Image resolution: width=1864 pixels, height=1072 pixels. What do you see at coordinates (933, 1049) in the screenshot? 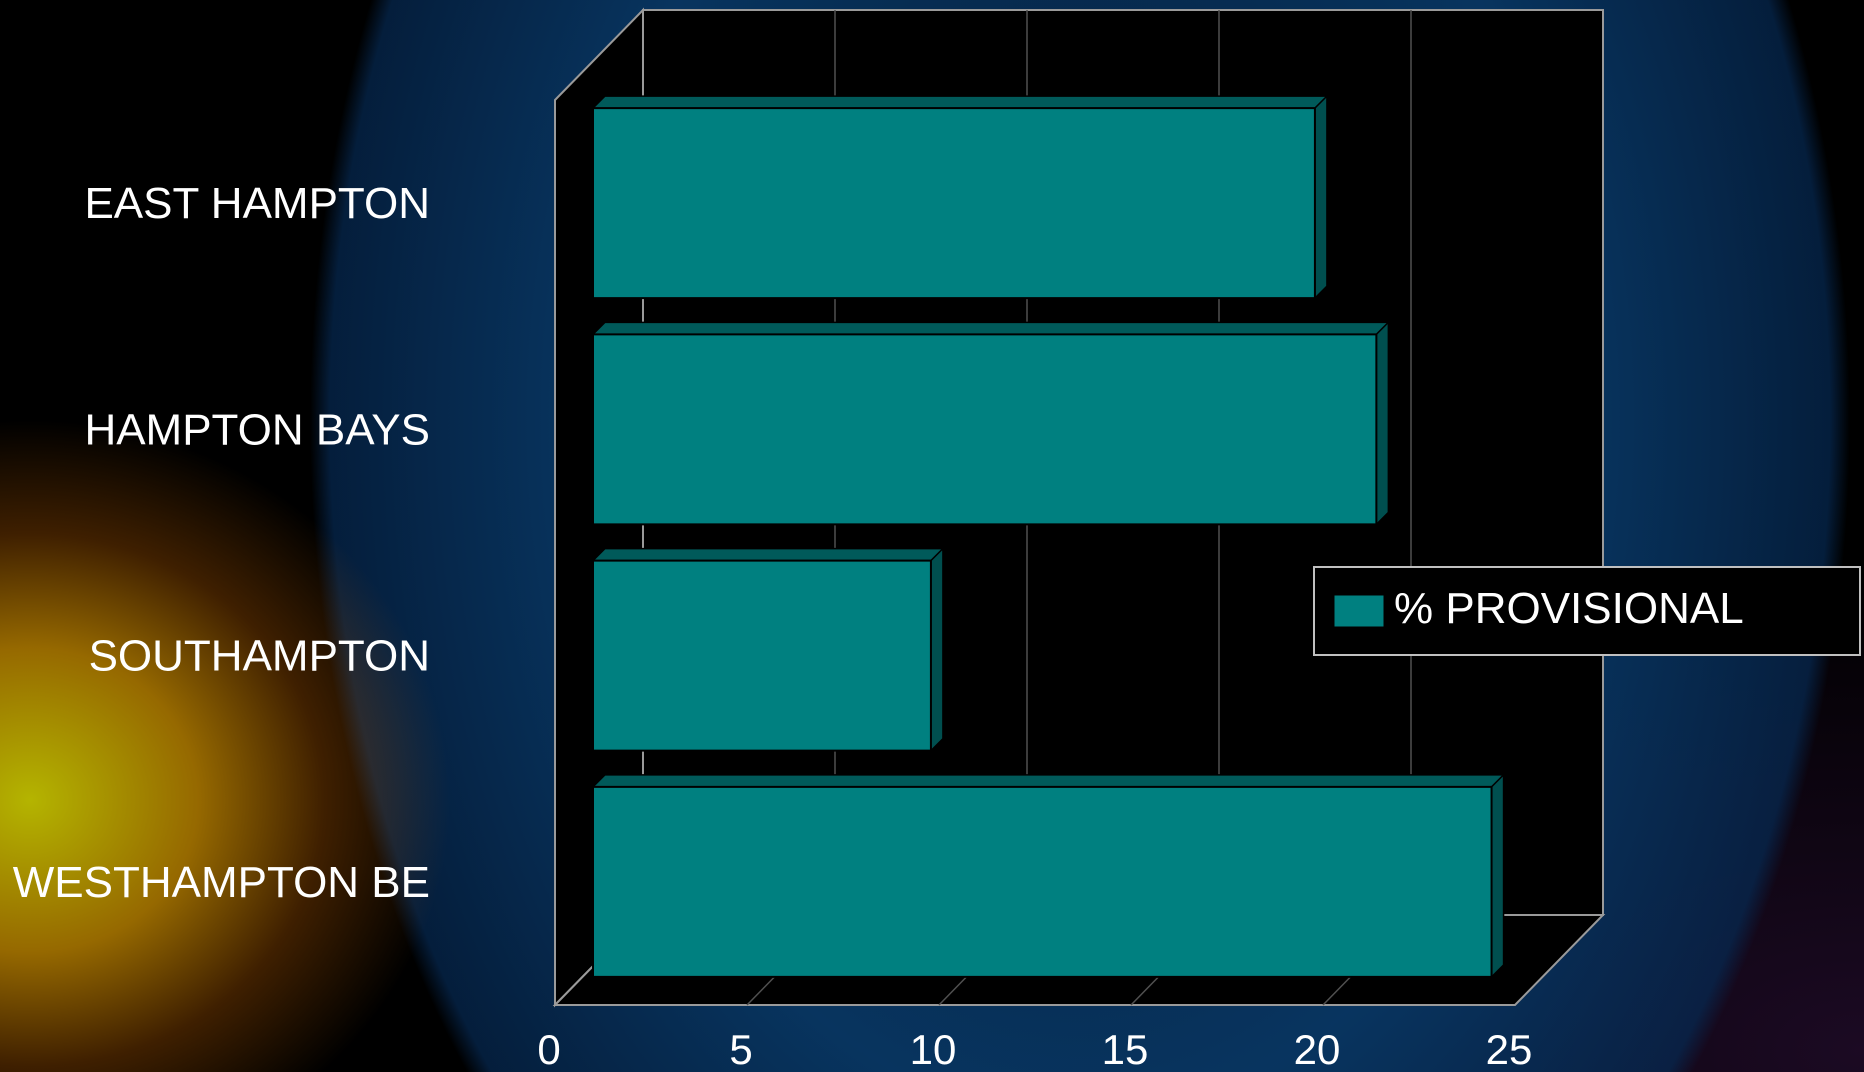
I see `x-tick-label: 10` at bounding box center [933, 1049].